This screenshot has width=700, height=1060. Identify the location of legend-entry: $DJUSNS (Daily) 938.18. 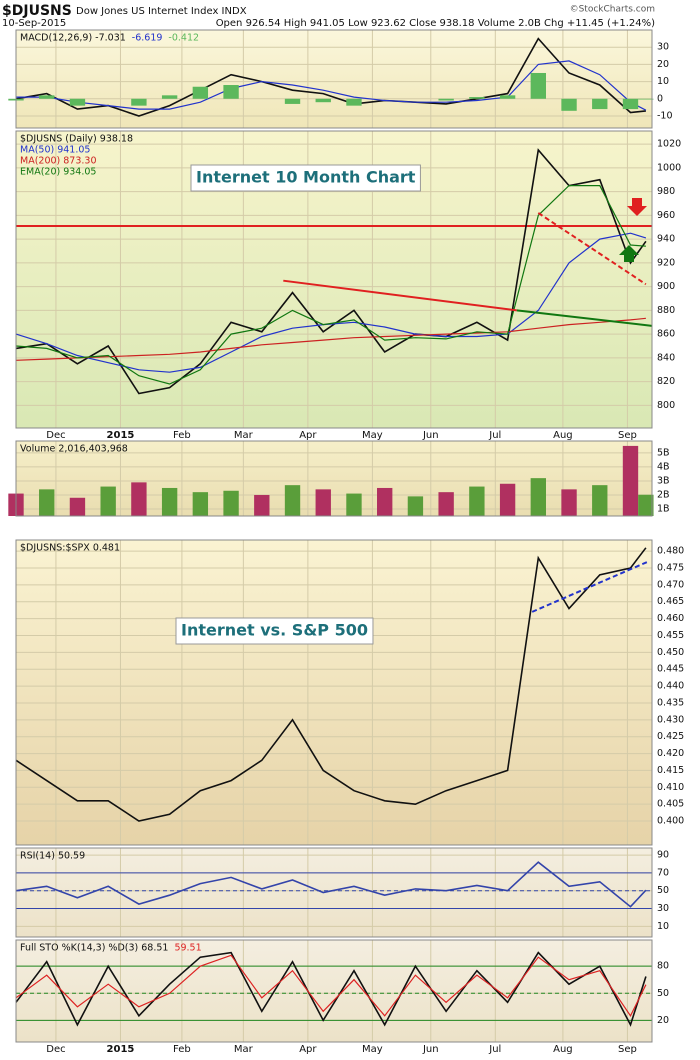
(76, 139).